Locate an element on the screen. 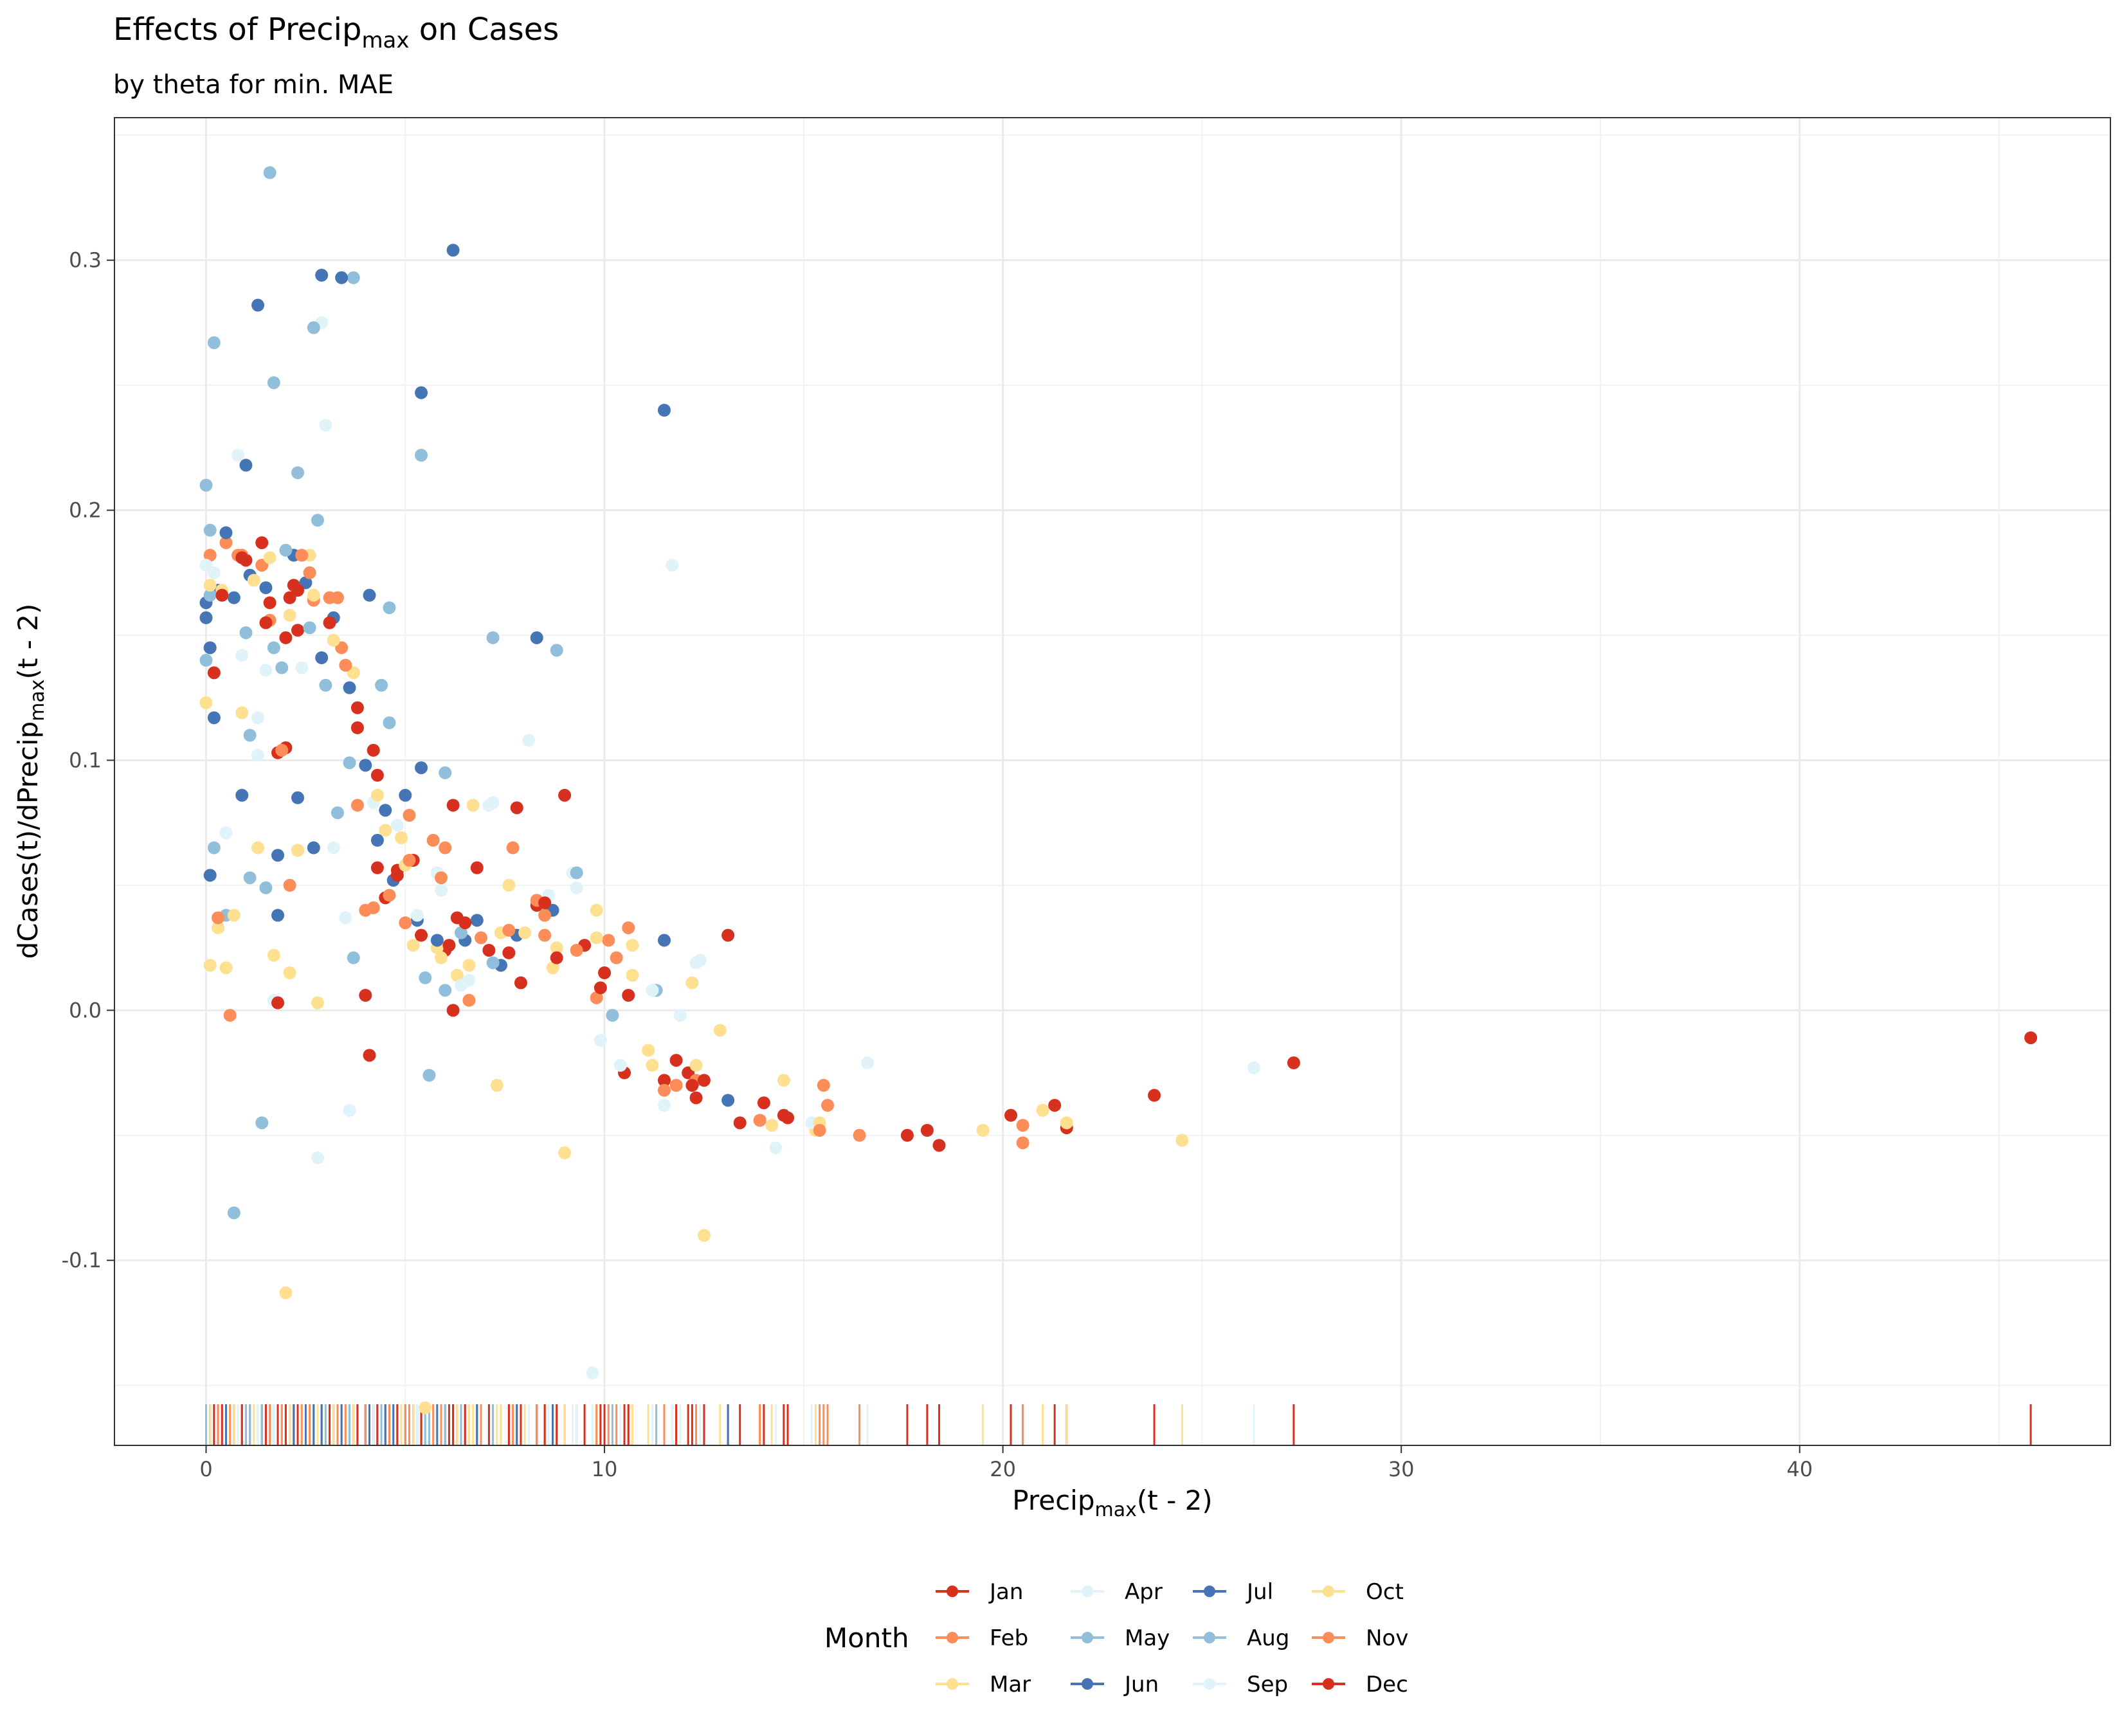 This screenshot has height=1736, width=2122. legend-label: Nov is located at coordinates (1387, 1638).